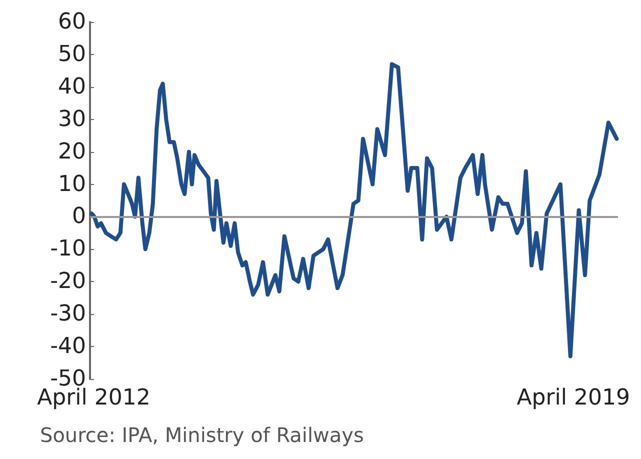 This screenshot has height=459, width=641. I want to click on y-tick-label: 30, so click(72, 119).